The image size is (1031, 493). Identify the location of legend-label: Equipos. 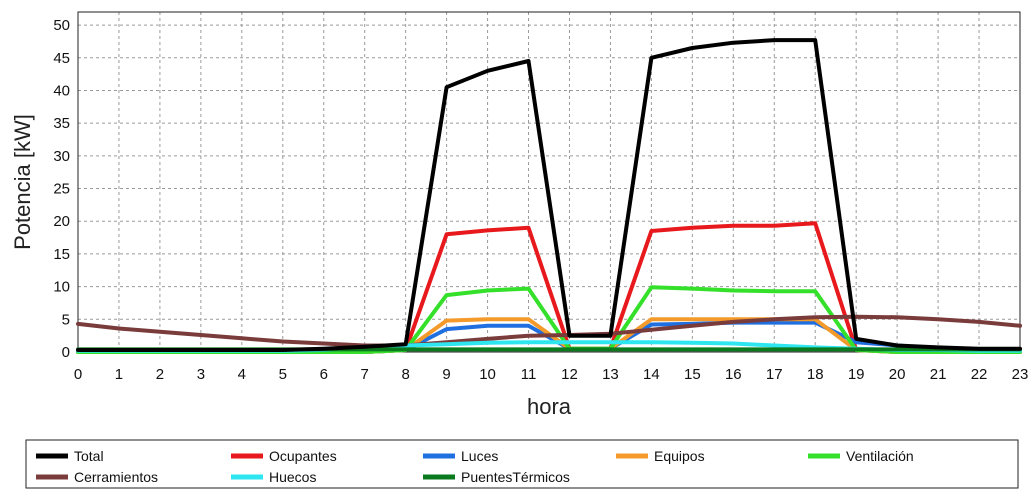
(679, 456).